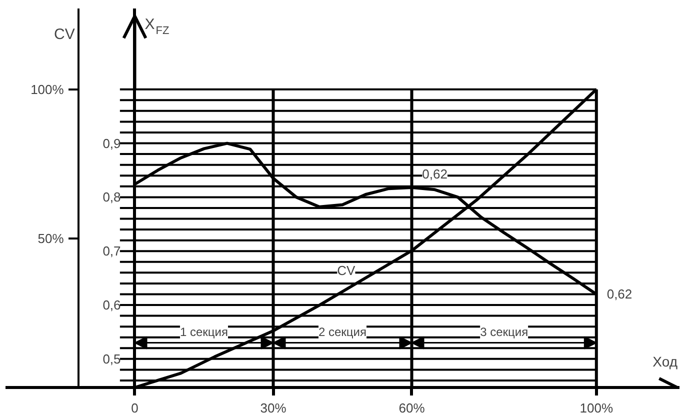  What do you see at coordinates (665, 362) in the screenshot?
I see `x-axis-title: Ход` at bounding box center [665, 362].